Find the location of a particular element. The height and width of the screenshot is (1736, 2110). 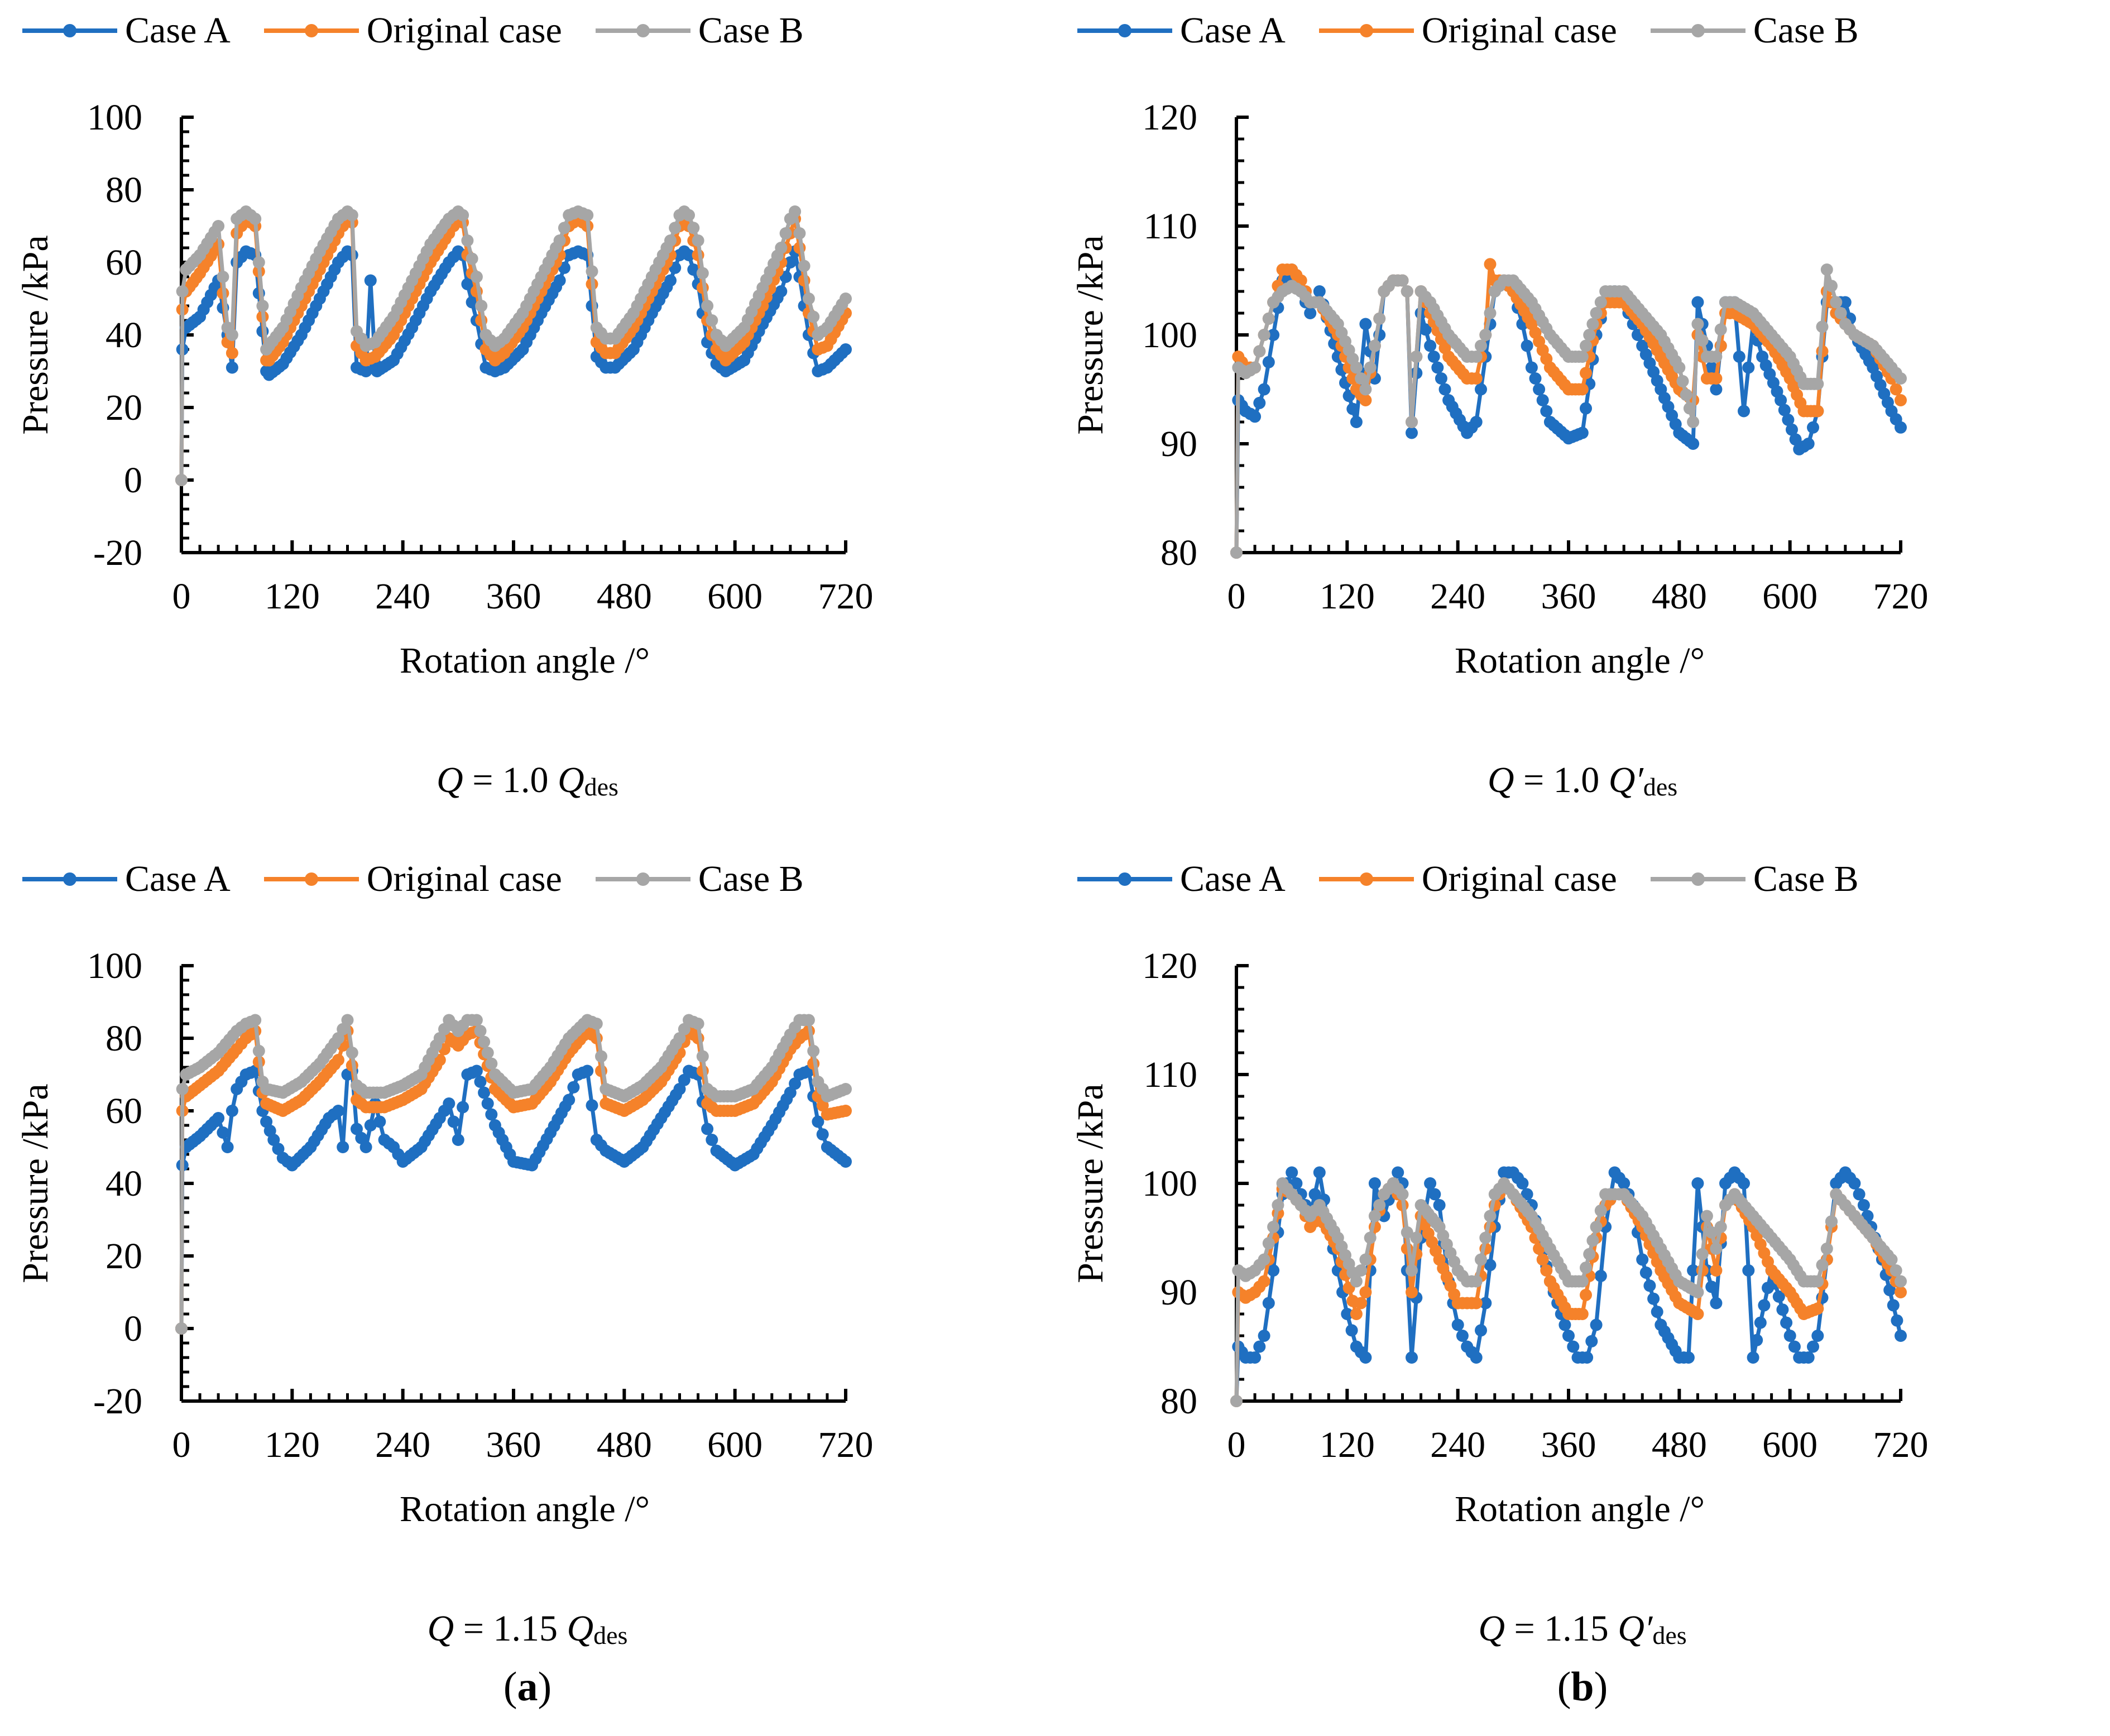

series-case-b is located at coordinates (1568, 411).